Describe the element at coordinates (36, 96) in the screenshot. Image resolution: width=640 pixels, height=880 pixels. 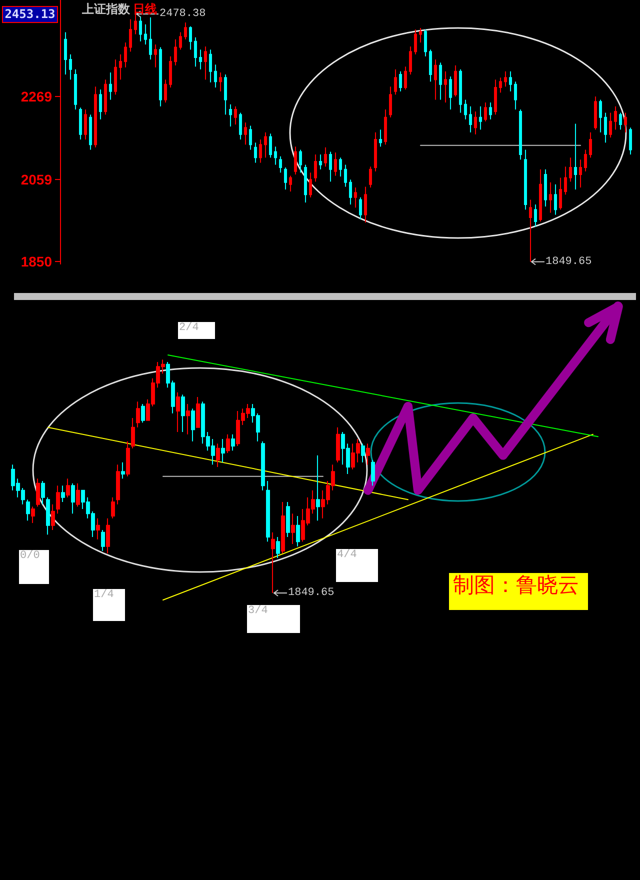
I see `y-tick-label: 2269` at that location.